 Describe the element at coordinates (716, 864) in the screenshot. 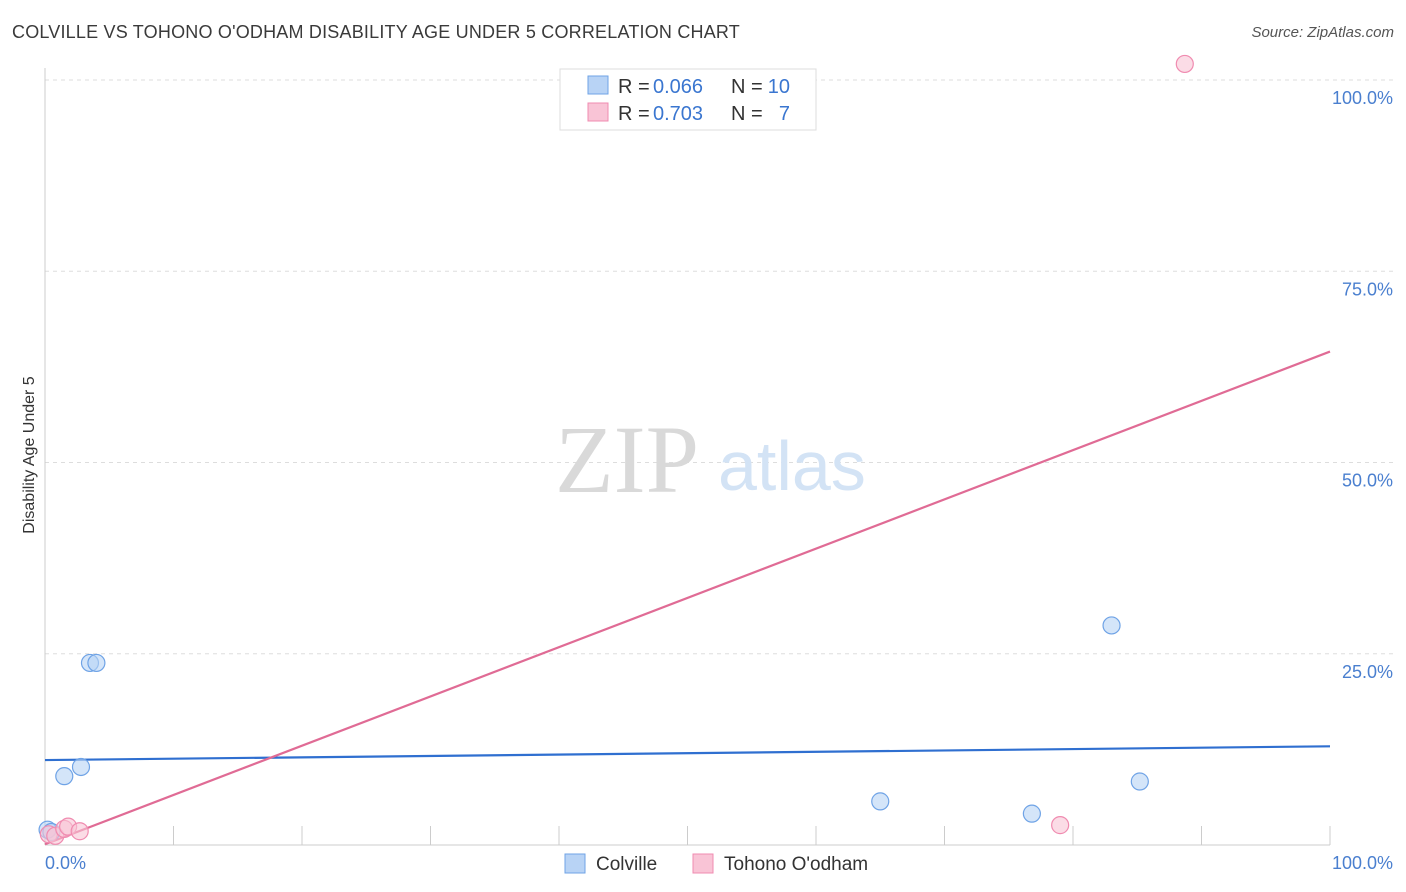

I see `bottom-legend: Colville Tohono O'odham` at that location.